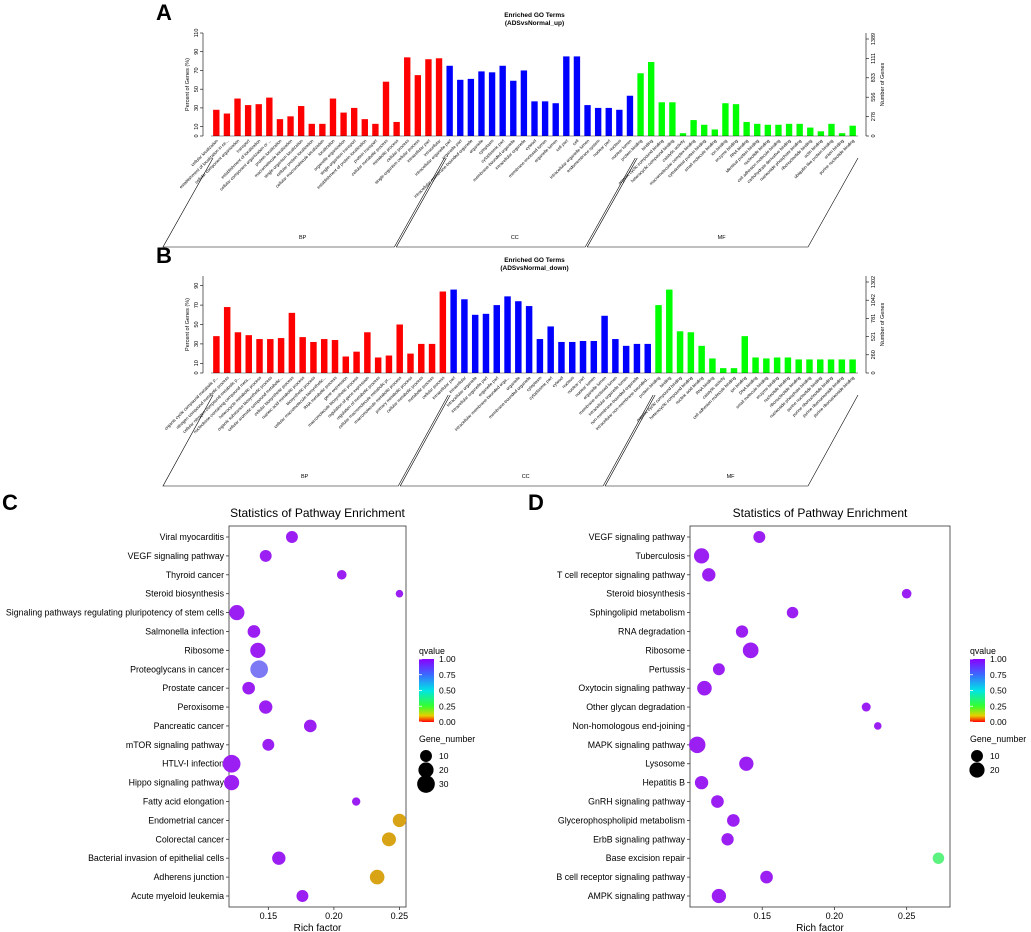  What do you see at coordinates (637, 745) in the screenshot?
I see `pathway-label: MAPK signaling pathway` at bounding box center [637, 745].